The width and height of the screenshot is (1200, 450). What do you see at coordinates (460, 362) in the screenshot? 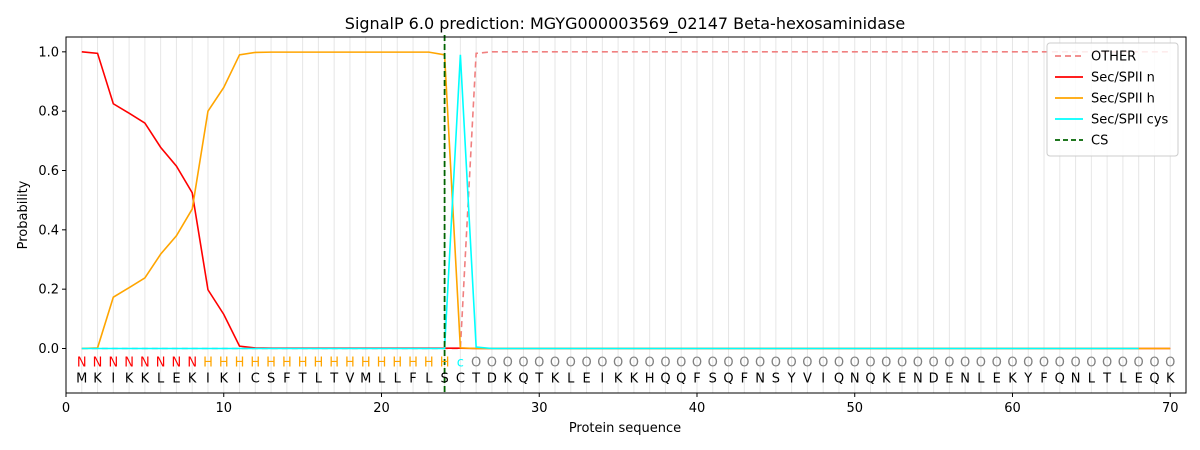
I see `region-label: c` at bounding box center [460, 362].